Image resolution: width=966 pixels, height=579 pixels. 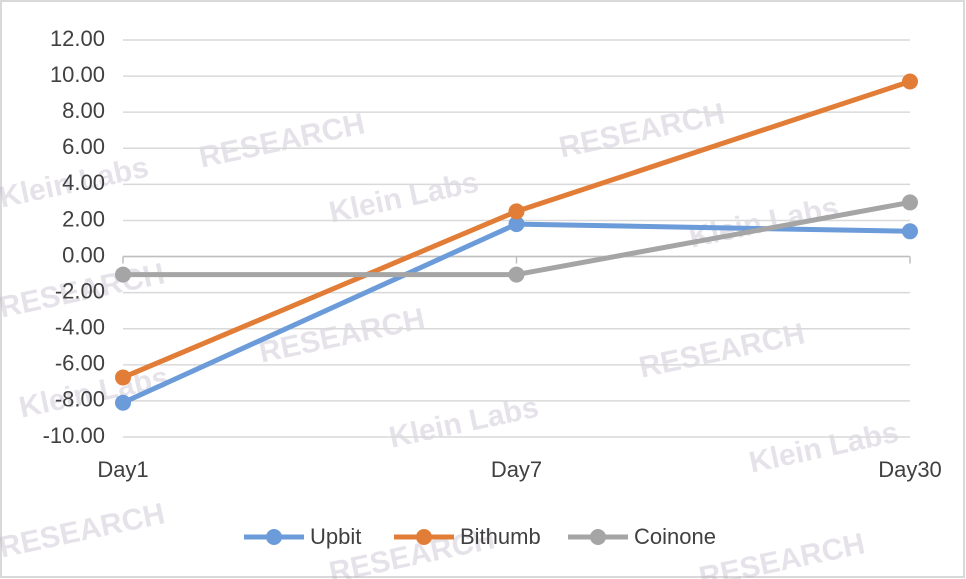 I want to click on x-tick-label: Day1, so click(x=122, y=469).